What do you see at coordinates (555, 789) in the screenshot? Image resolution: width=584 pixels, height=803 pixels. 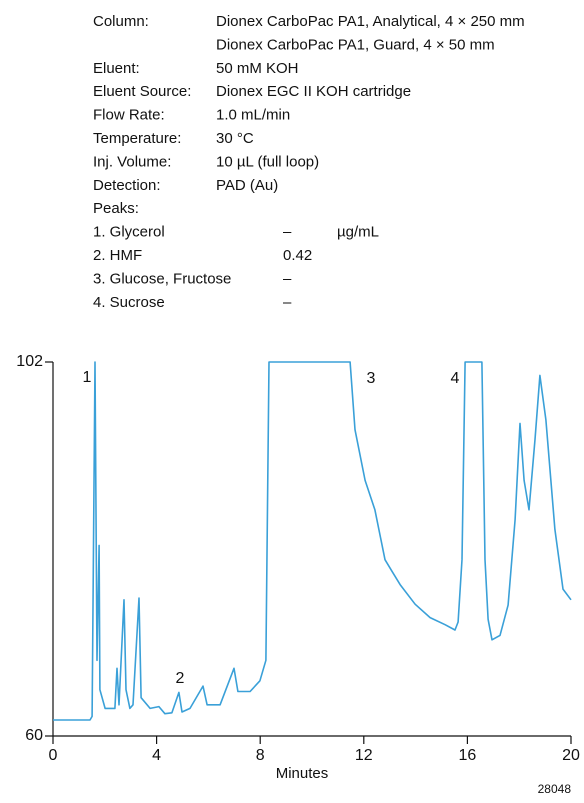 I see `figure-id: 28048` at bounding box center [555, 789].